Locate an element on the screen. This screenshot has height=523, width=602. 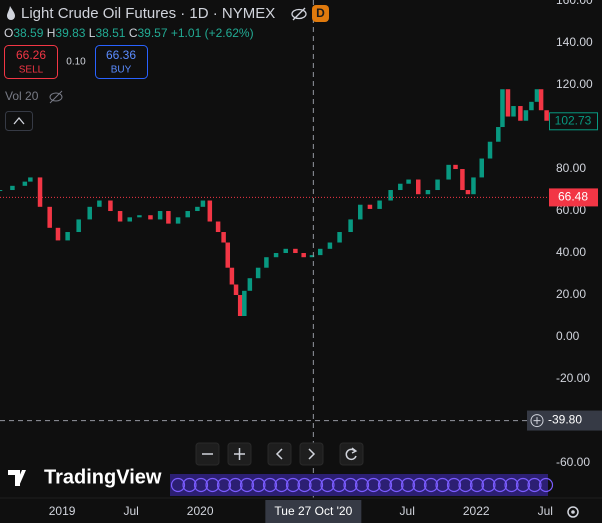
scroll-left is located at coordinates (279, 454).